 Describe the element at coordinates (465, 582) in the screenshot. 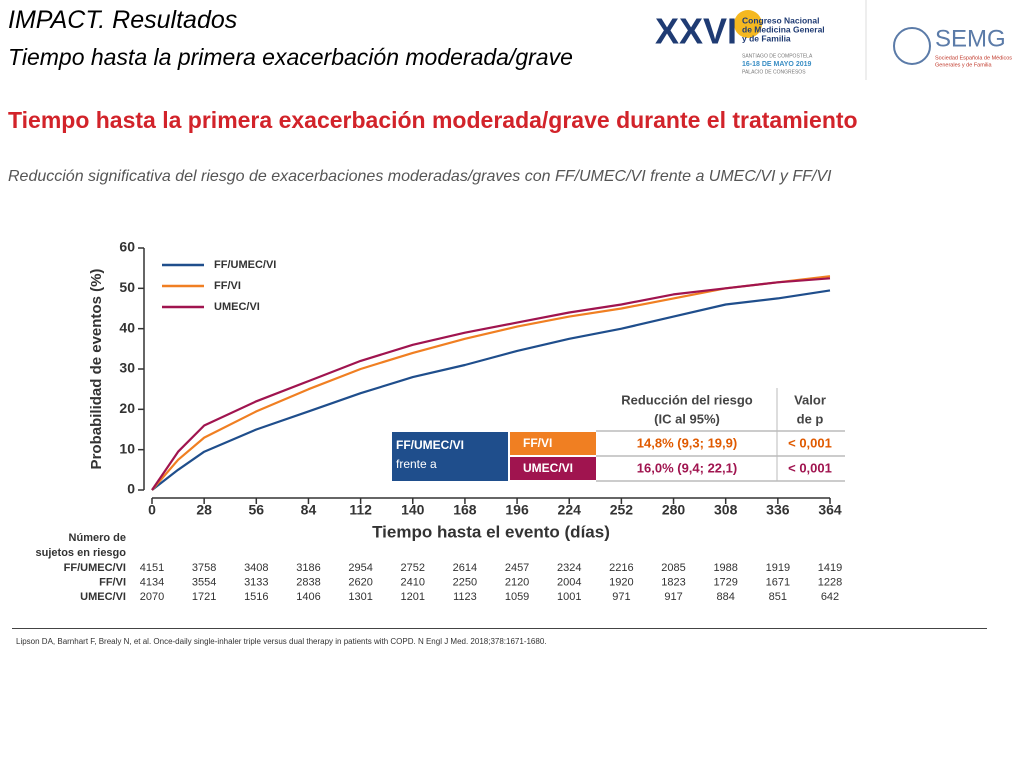

I see `at-risk-value: 2250` at that location.